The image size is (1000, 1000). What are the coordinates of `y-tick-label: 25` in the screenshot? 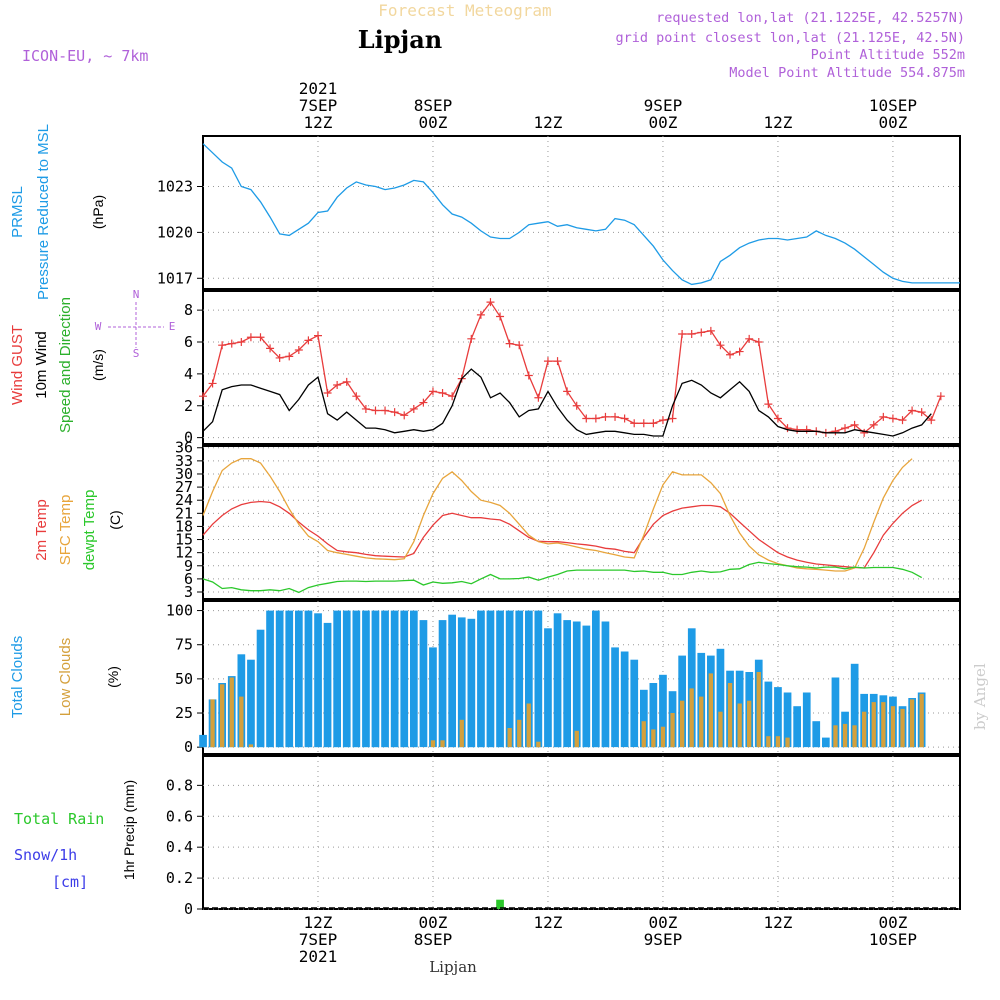 It's located at (184, 713).